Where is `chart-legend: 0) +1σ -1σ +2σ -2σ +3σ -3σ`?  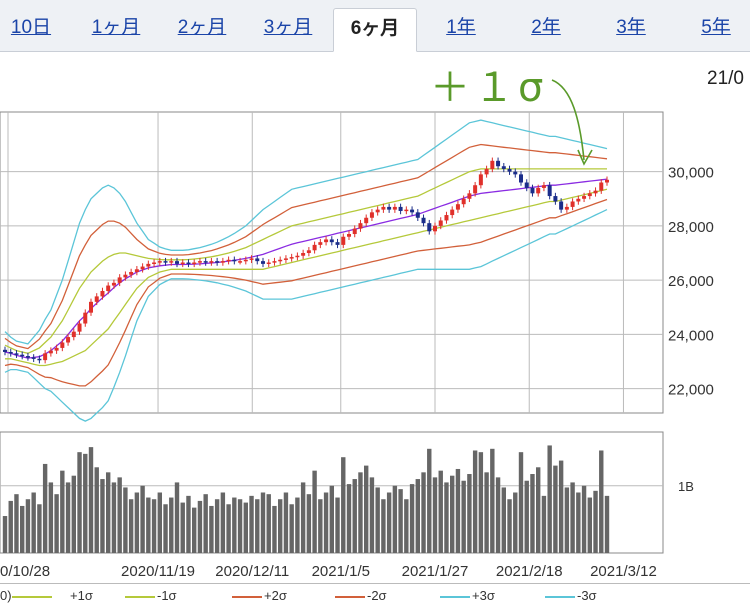
chart-legend: 0) +1σ -1σ +2σ -2σ +3σ -3σ is located at coordinates (375, 599).